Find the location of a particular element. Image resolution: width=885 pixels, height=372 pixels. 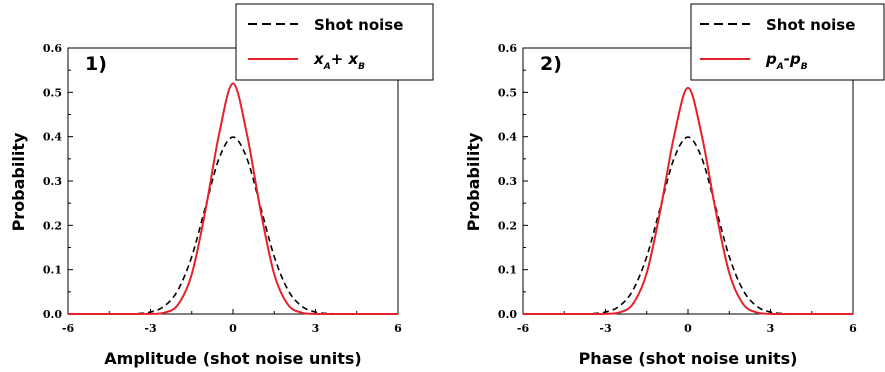

x-axis-title: Phase (shot noise units) is located at coordinates (688, 358).